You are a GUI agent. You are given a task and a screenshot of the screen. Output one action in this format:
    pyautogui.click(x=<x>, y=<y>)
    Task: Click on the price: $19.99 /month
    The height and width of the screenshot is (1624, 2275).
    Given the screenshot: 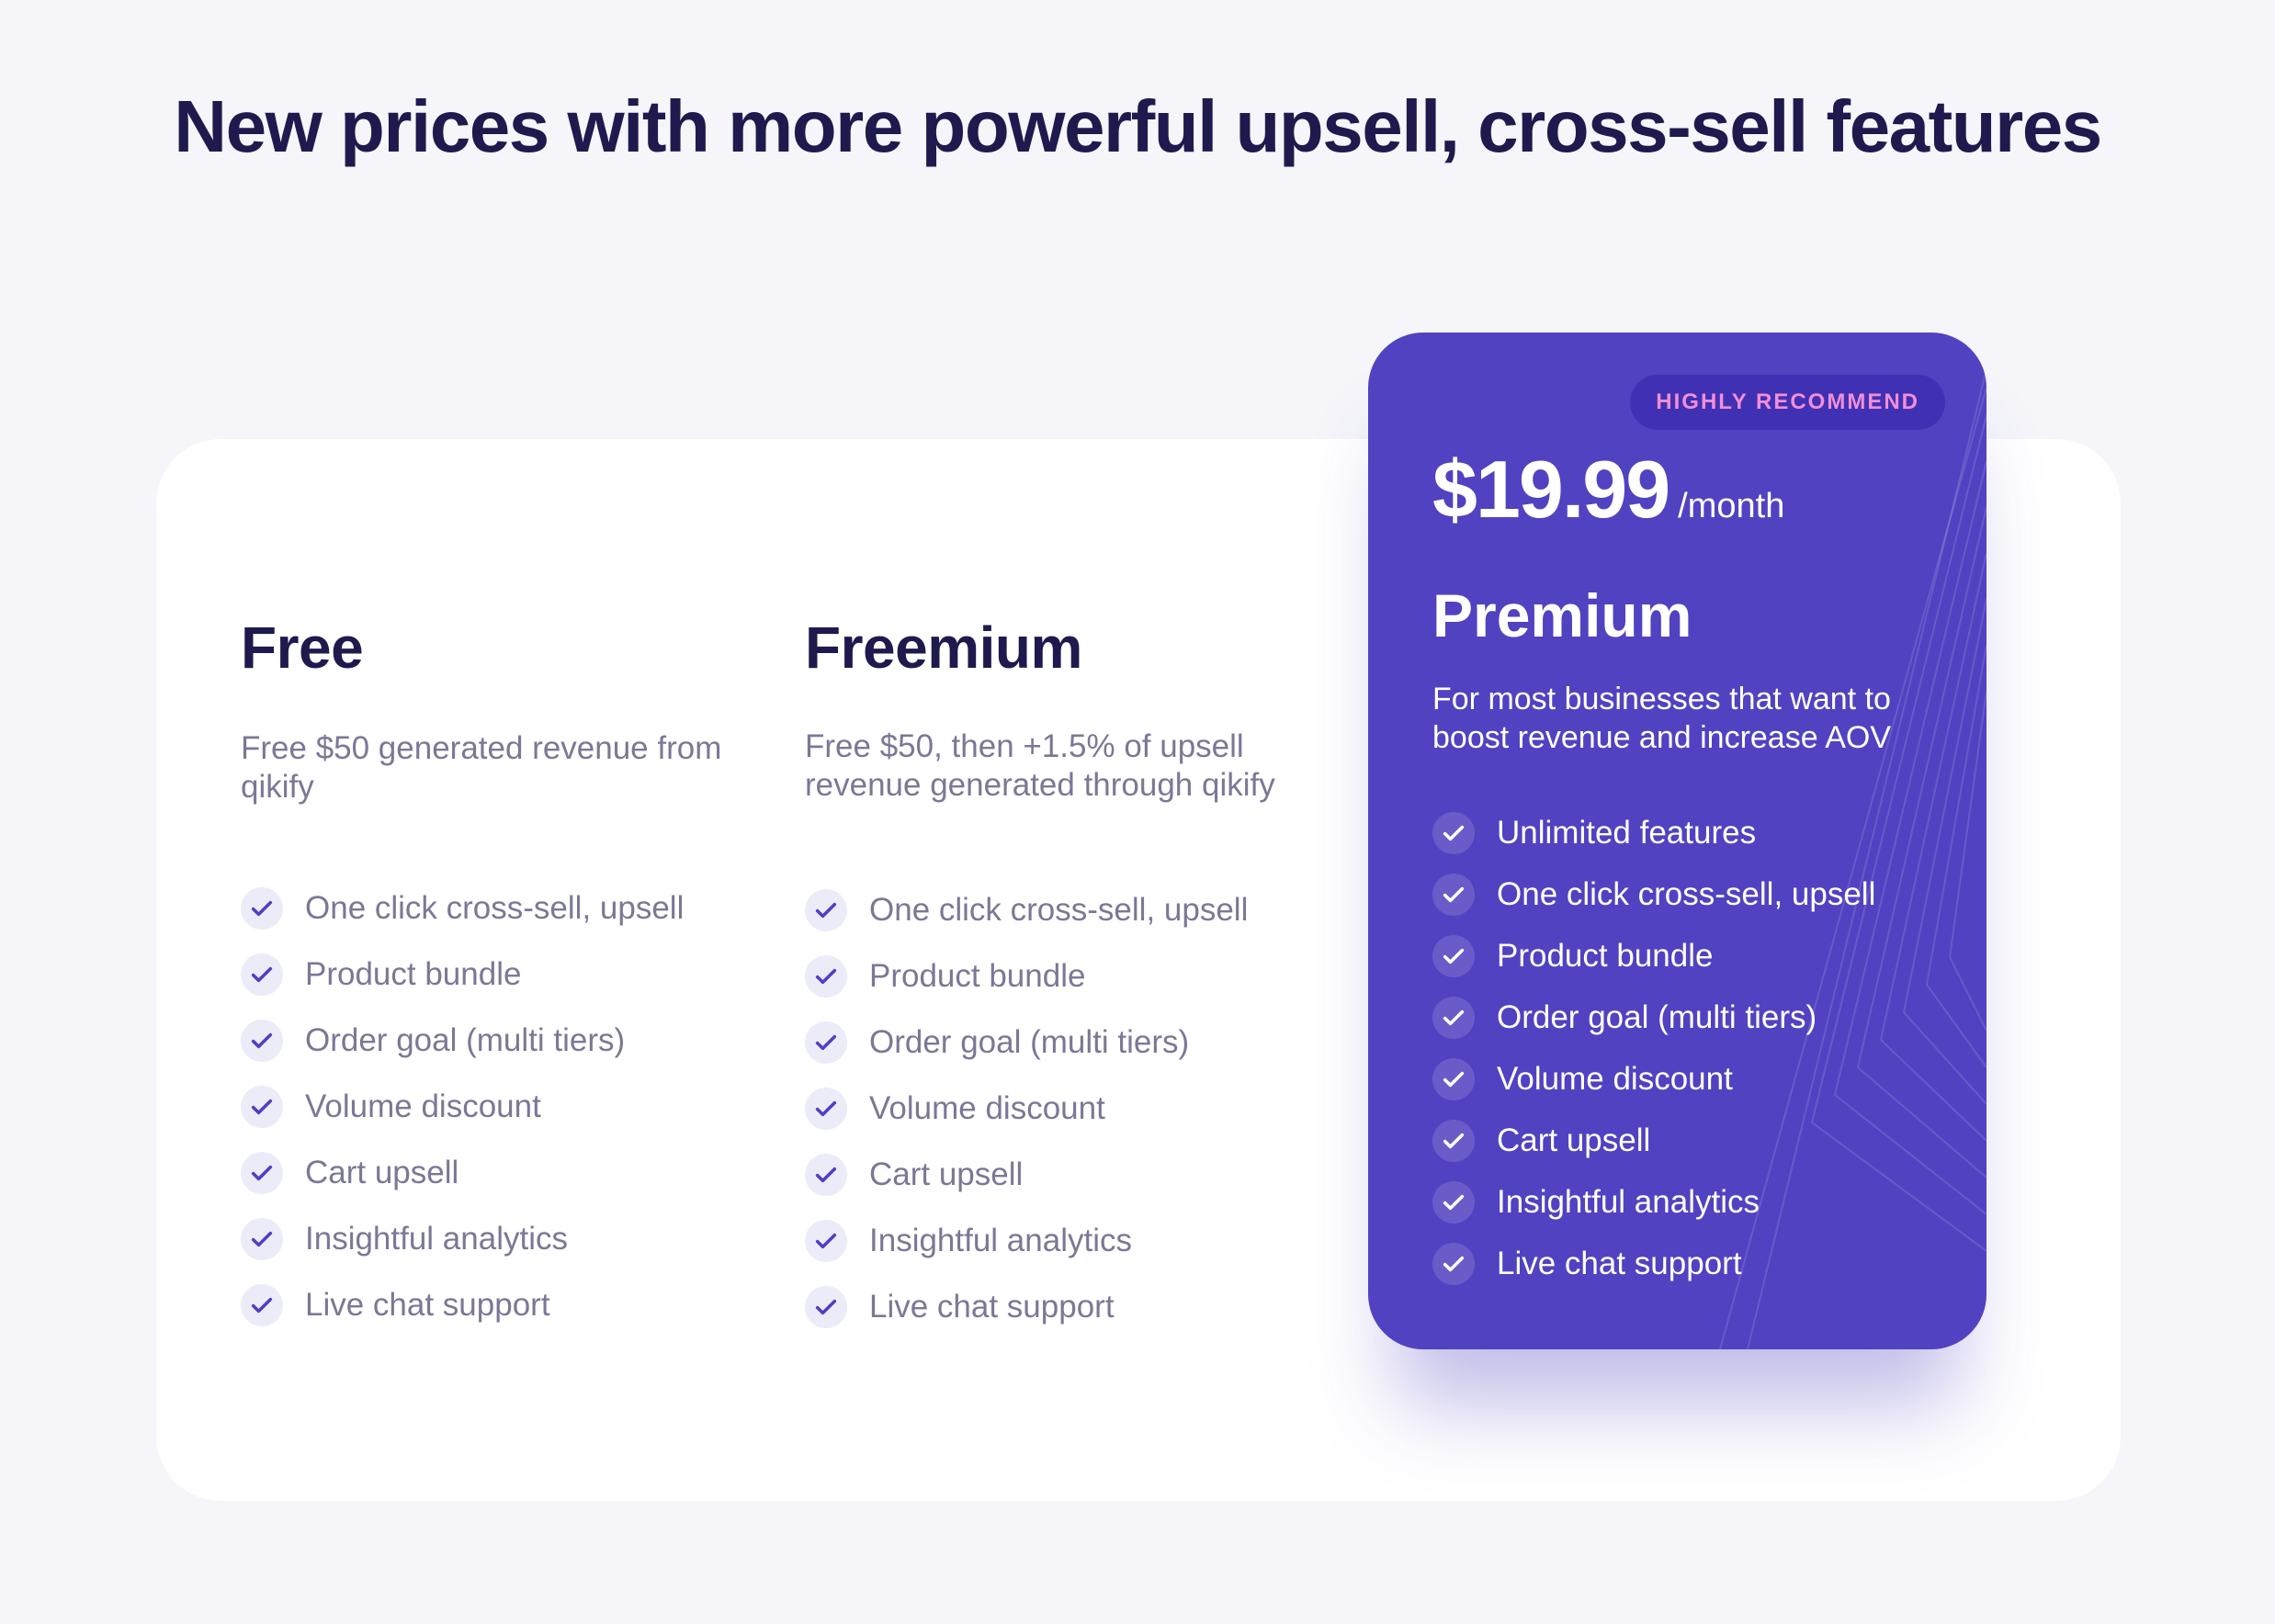 What is the action you would take?
    pyautogui.click(x=1608, y=489)
    